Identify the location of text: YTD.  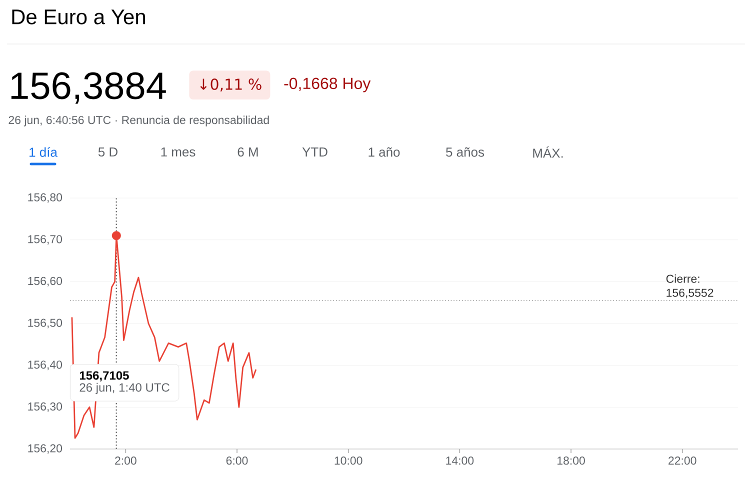
(315, 152).